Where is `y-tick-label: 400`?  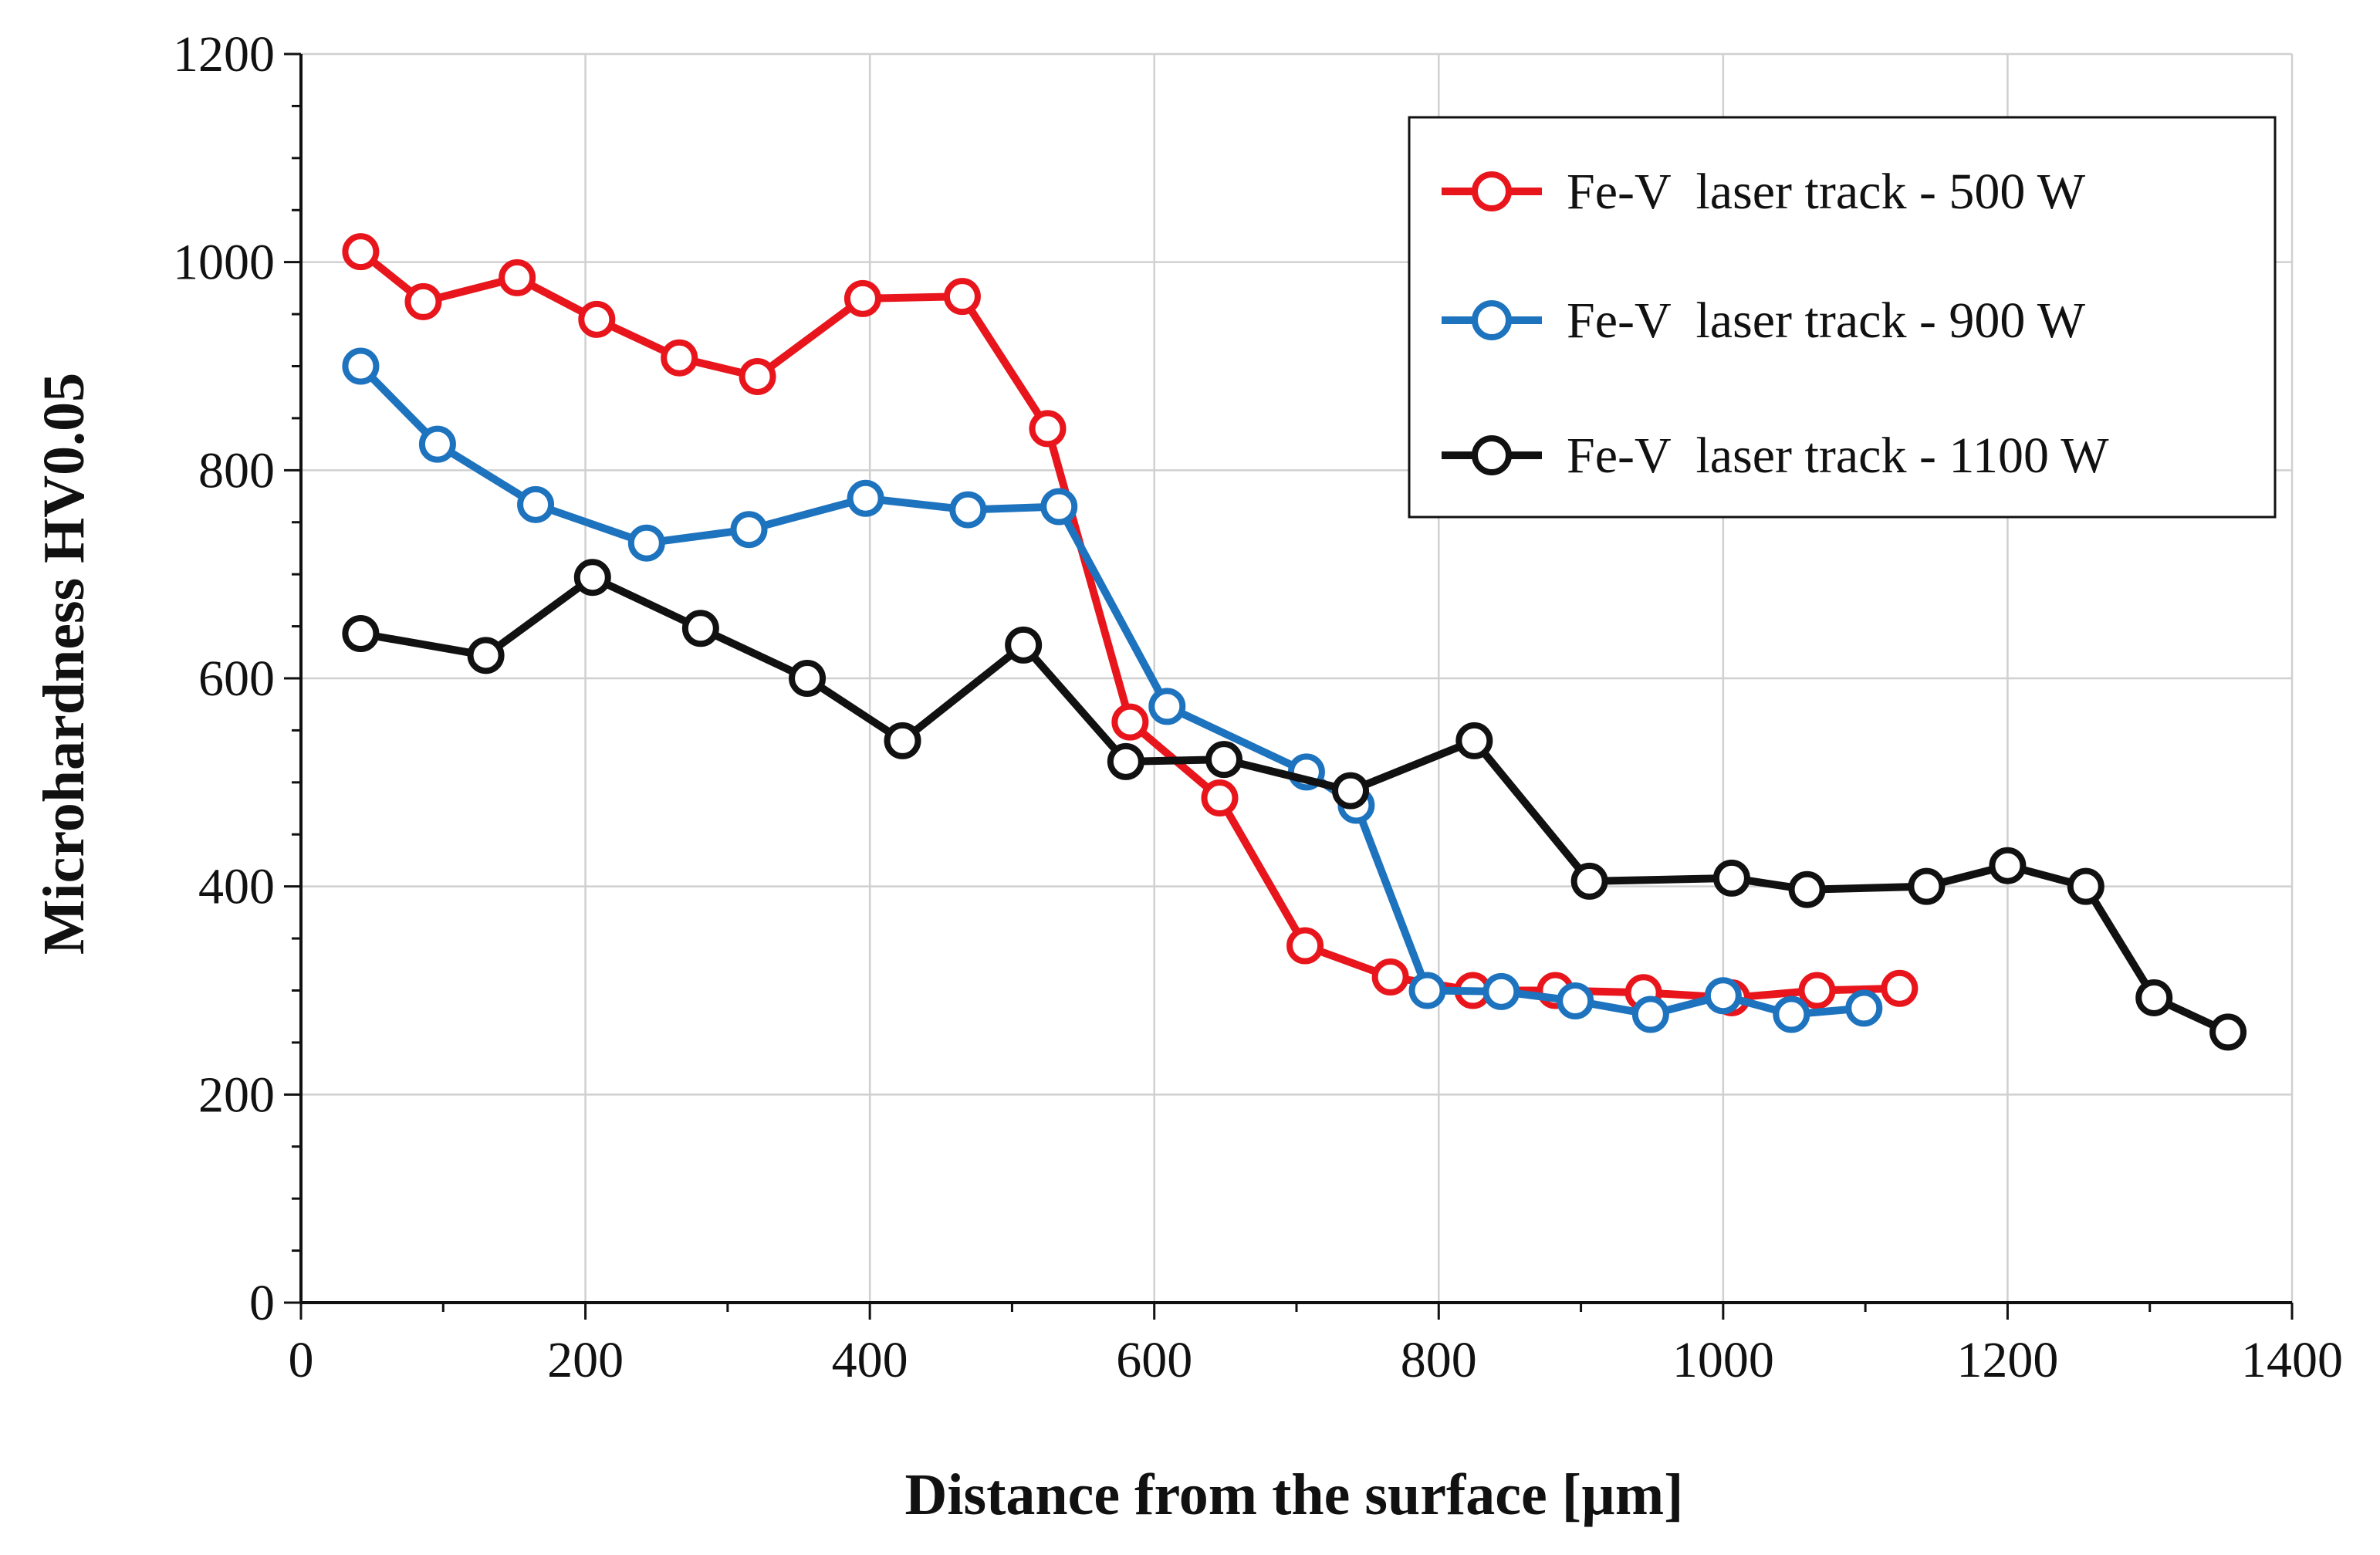 y-tick-label: 400 is located at coordinates (237, 887).